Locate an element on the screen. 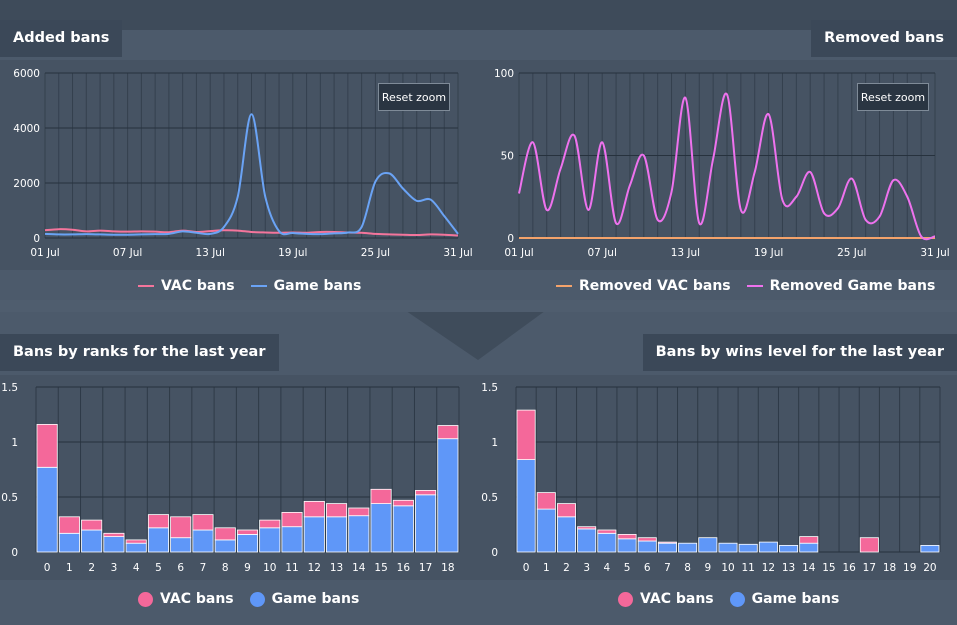 This screenshot has height=625, width=957. legend-label: VAC bans is located at coordinates (197, 599).